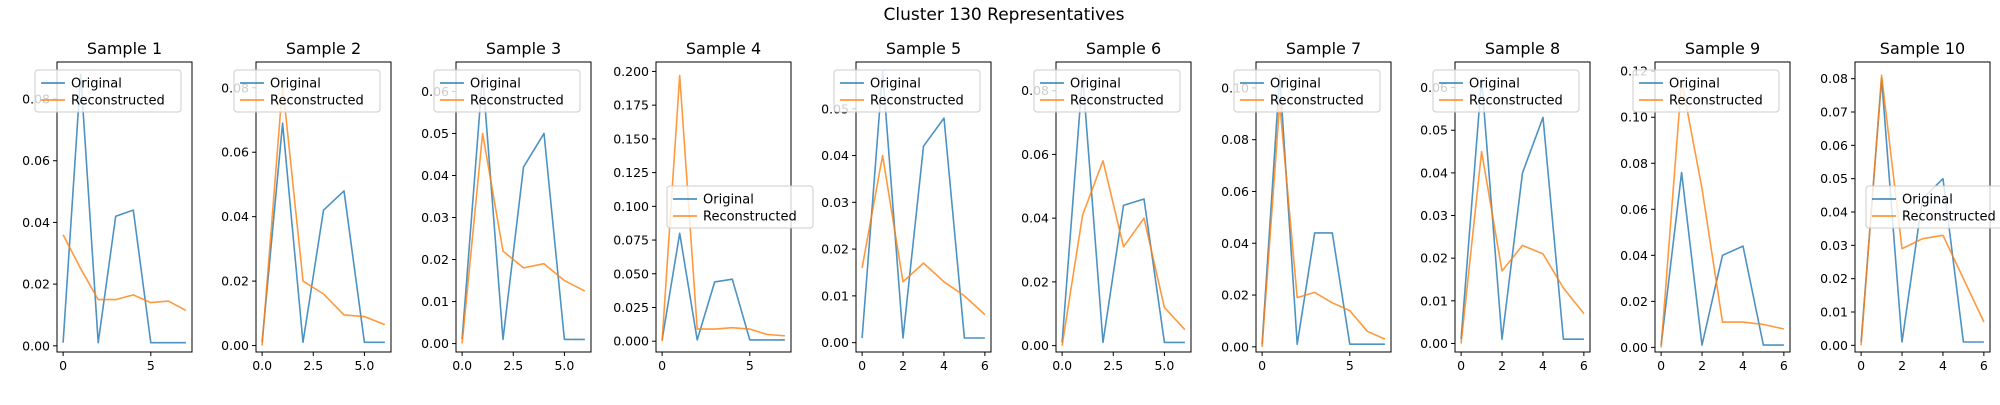 This screenshot has height=405, width=2000. What do you see at coordinates (1062, 365) in the screenshot?
I see `x-tick-label: 0.0` at bounding box center [1062, 365].